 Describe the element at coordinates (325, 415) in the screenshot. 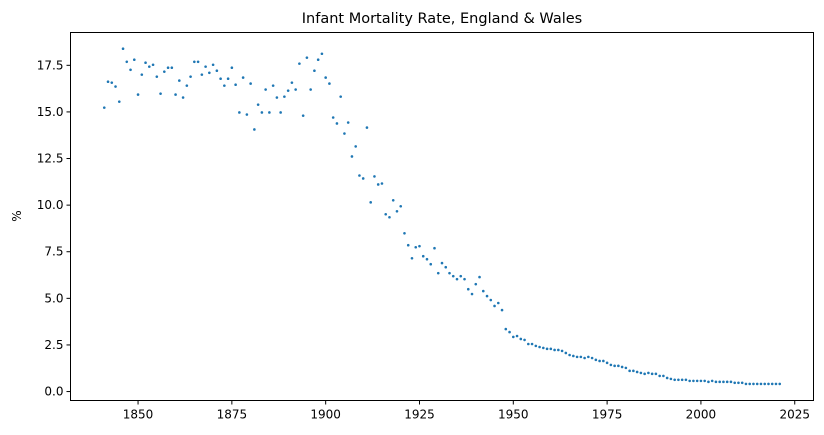

I see `x-tick-label: 1900` at that location.